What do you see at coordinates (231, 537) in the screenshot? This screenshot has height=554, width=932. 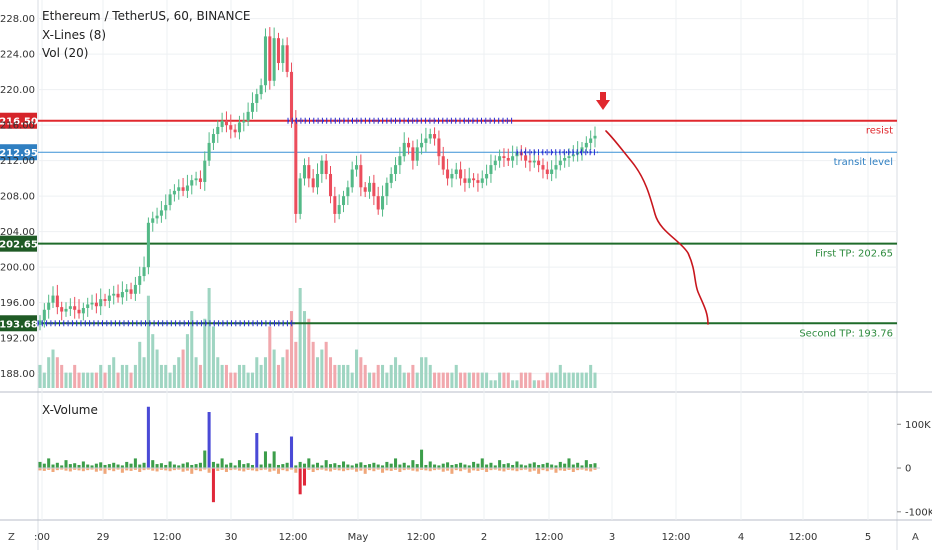 I see `x-tick-label: 30` at bounding box center [231, 537].